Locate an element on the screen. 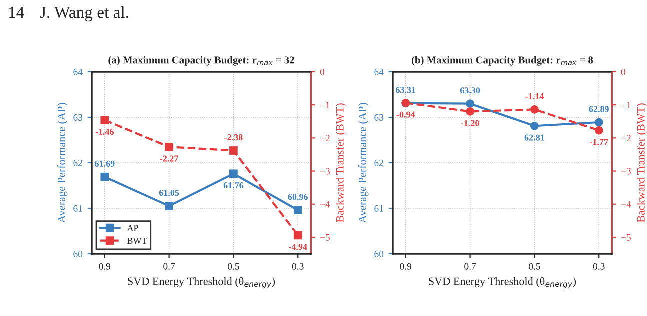 Image resolution: width=647 pixels, height=316 pixels. data-label: -4.94 is located at coordinates (298, 247).